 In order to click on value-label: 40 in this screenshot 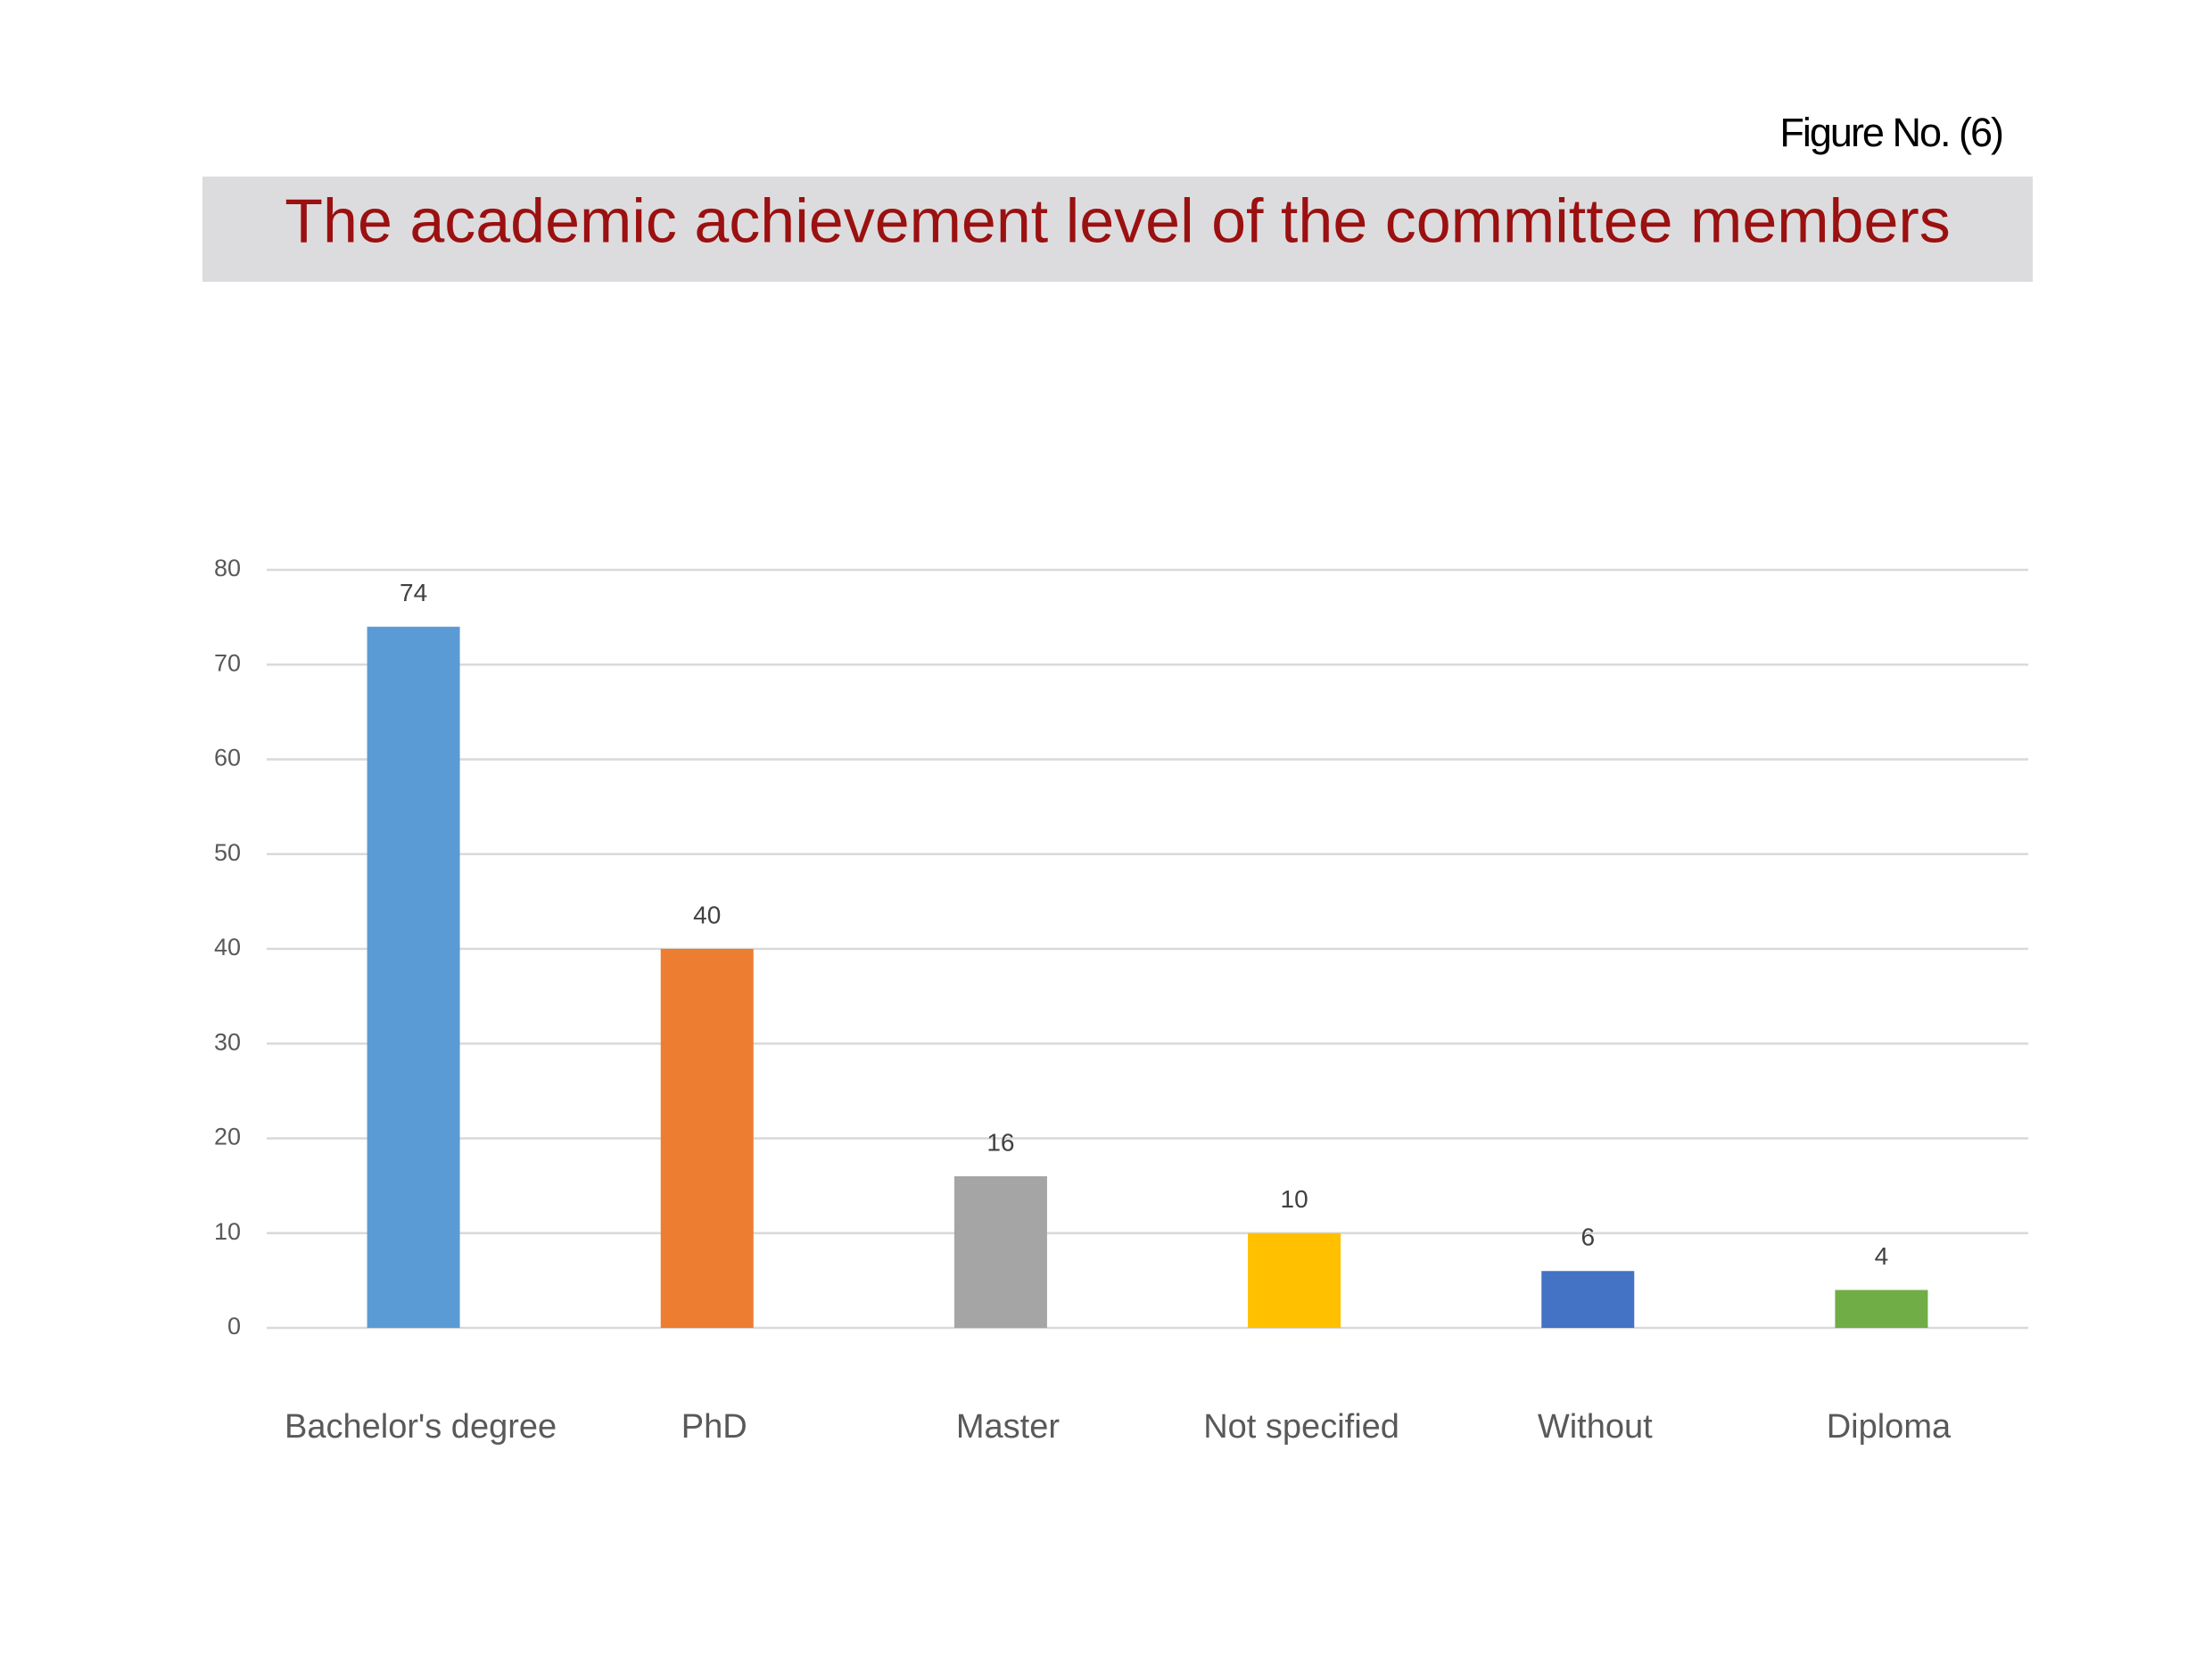, I will do `click(707, 914)`.